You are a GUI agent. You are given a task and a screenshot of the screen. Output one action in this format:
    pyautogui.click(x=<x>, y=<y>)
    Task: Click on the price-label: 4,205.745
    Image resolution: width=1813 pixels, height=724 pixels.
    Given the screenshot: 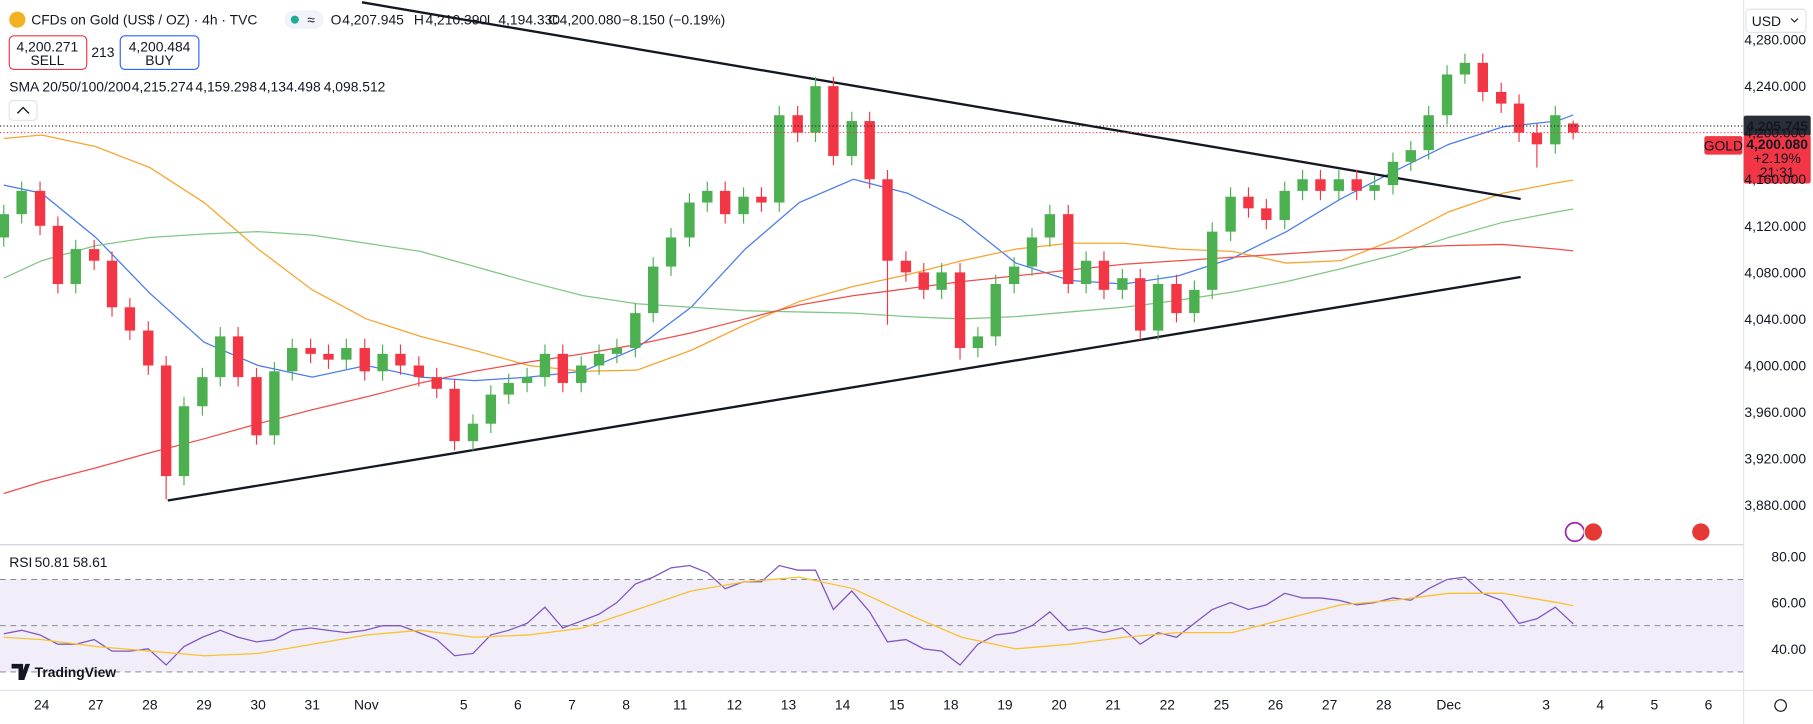 What is the action you would take?
    pyautogui.click(x=1777, y=126)
    